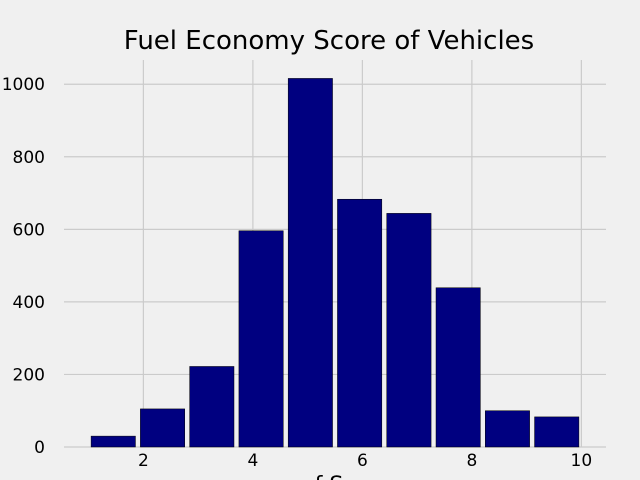  I want to click on y-tick-label: 800, so click(29, 158).